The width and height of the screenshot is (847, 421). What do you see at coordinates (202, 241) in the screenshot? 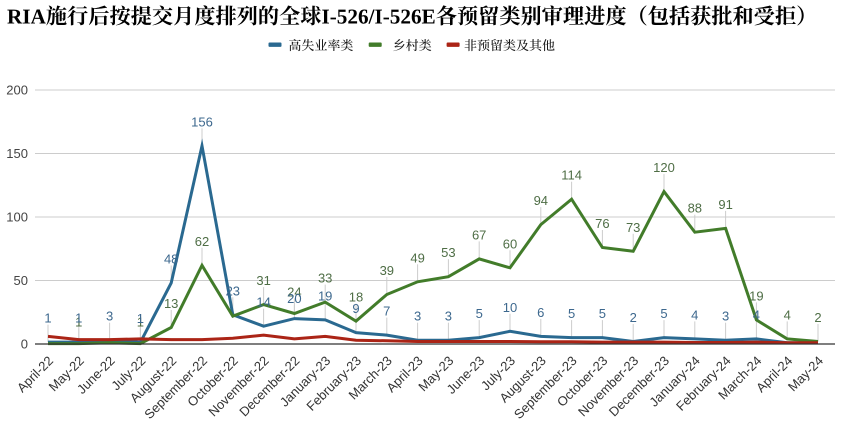
I see `svg-text: 62` at bounding box center [202, 241].